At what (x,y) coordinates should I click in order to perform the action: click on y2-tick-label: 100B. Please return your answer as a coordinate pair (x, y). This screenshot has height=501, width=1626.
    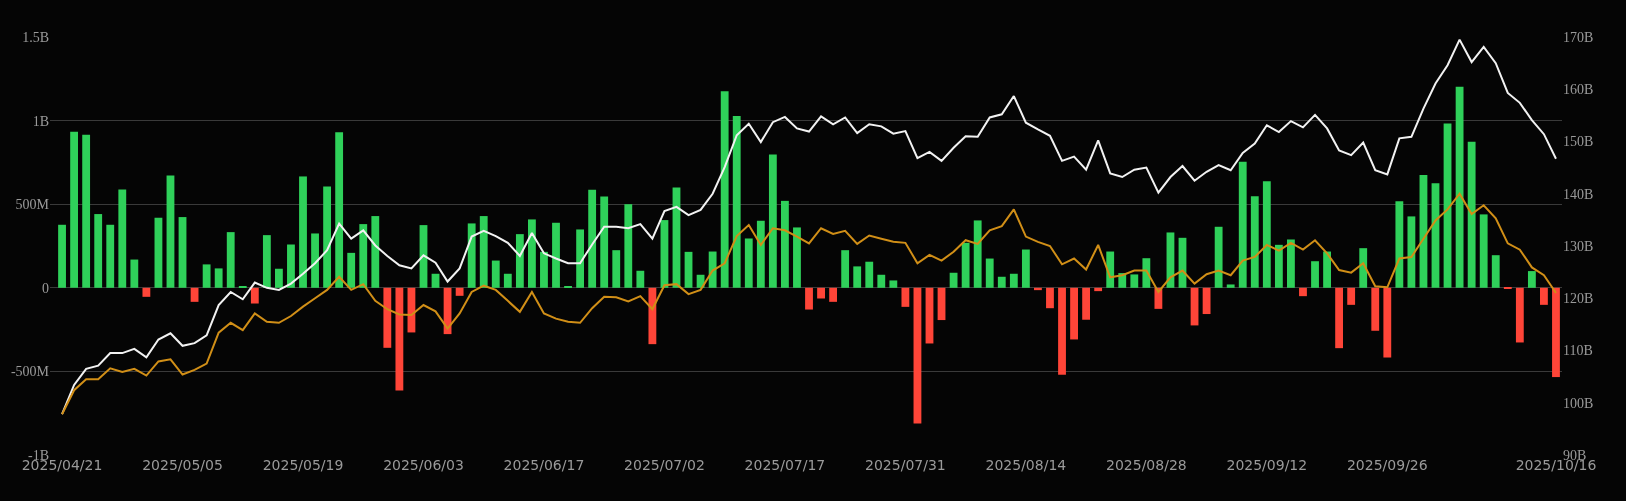
    Looking at the image, I should click on (1578, 403).